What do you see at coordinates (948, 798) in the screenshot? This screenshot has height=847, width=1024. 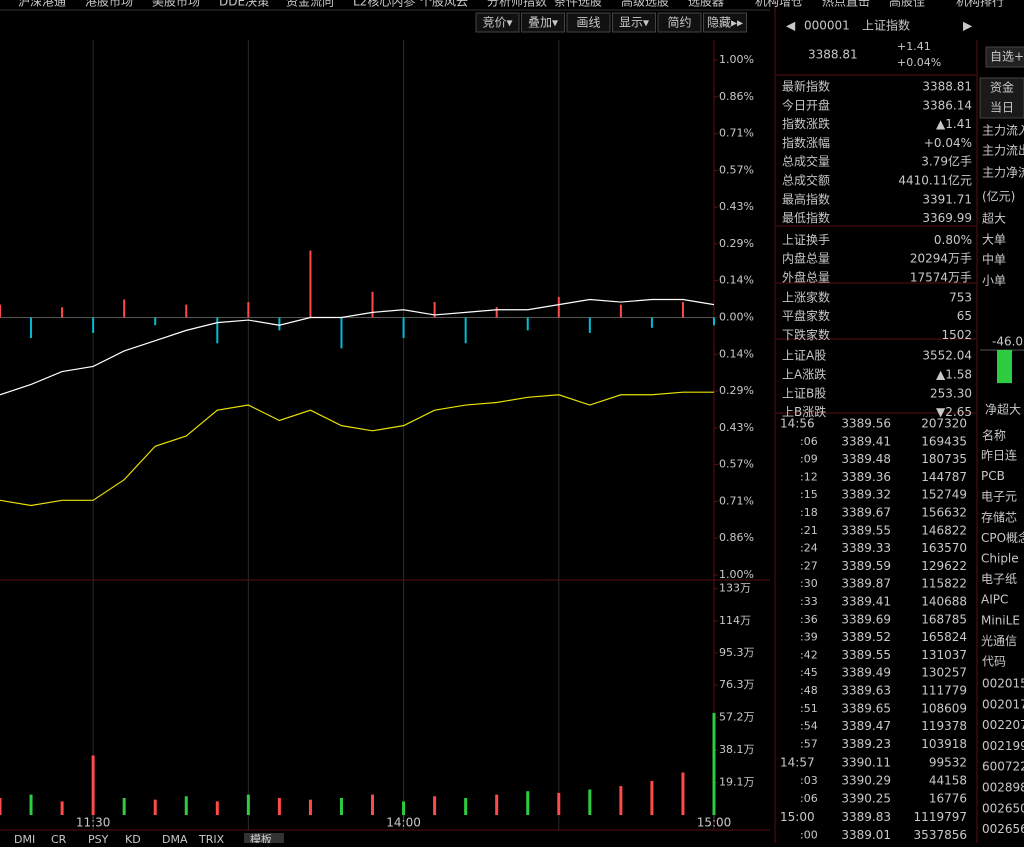 I see `tick-volume: 16776` at bounding box center [948, 798].